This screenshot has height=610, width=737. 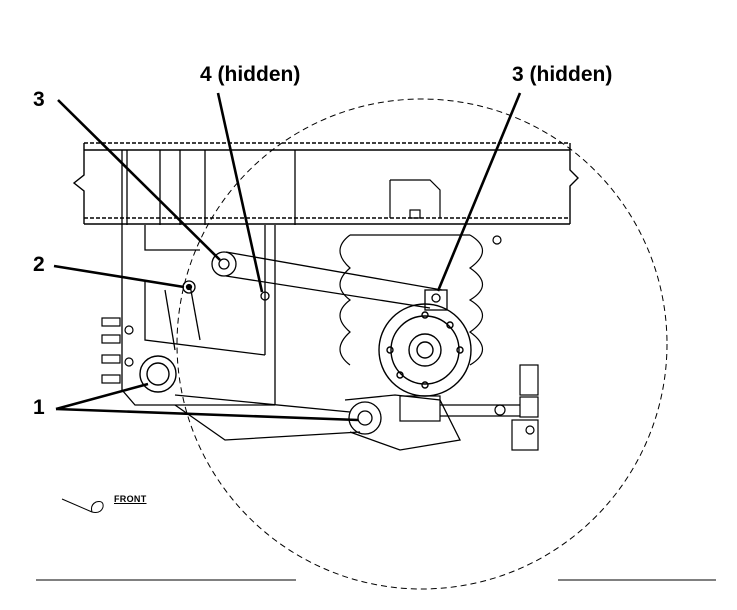 What do you see at coordinates (445, 212) in the screenshot?
I see `frame-bracket` at bounding box center [445, 212].